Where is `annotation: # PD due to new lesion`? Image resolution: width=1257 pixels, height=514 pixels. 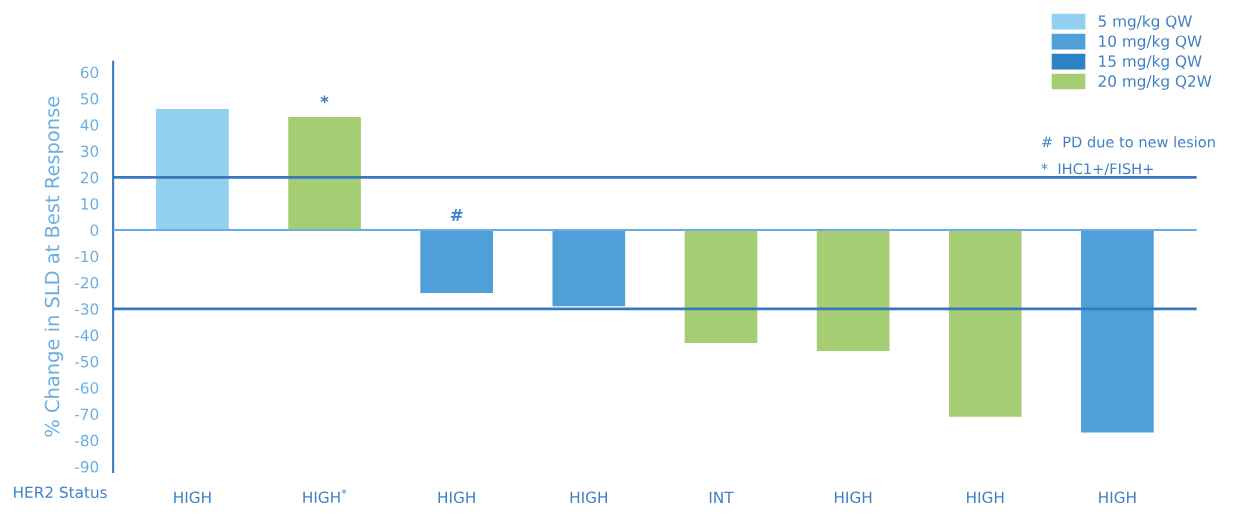
annotation: # PD due to new lesion is located at coordinates (1128, 142).